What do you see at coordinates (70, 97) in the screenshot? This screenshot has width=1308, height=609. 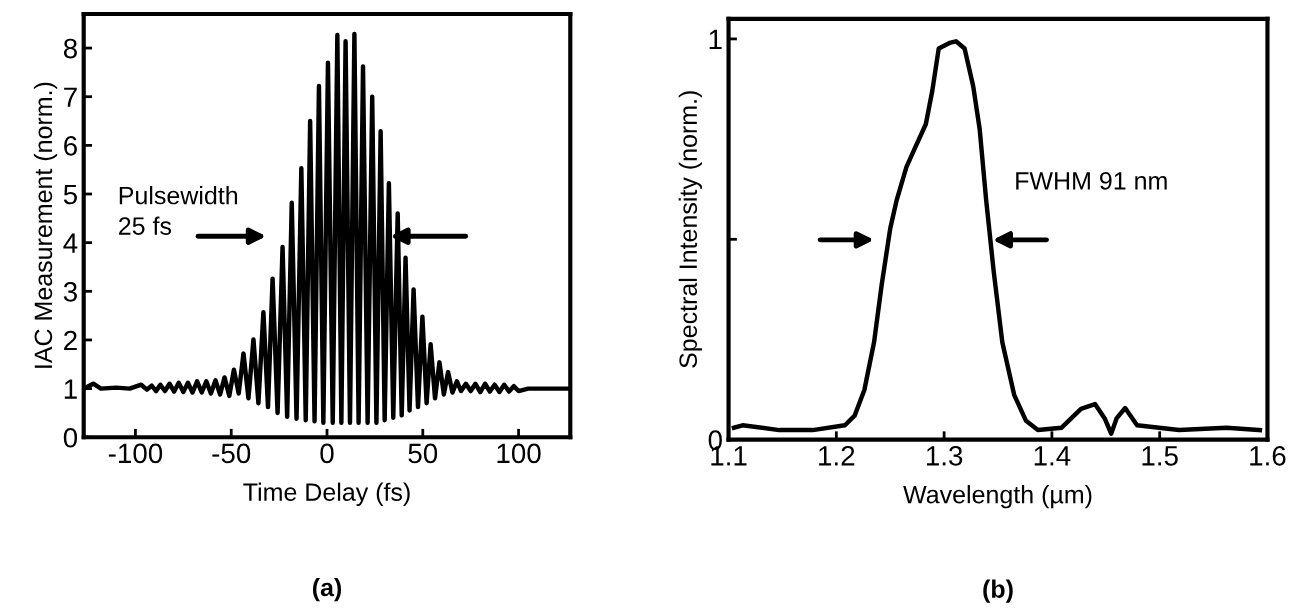 I see `y-tick-label: 7` at bounding box center [70, 97].